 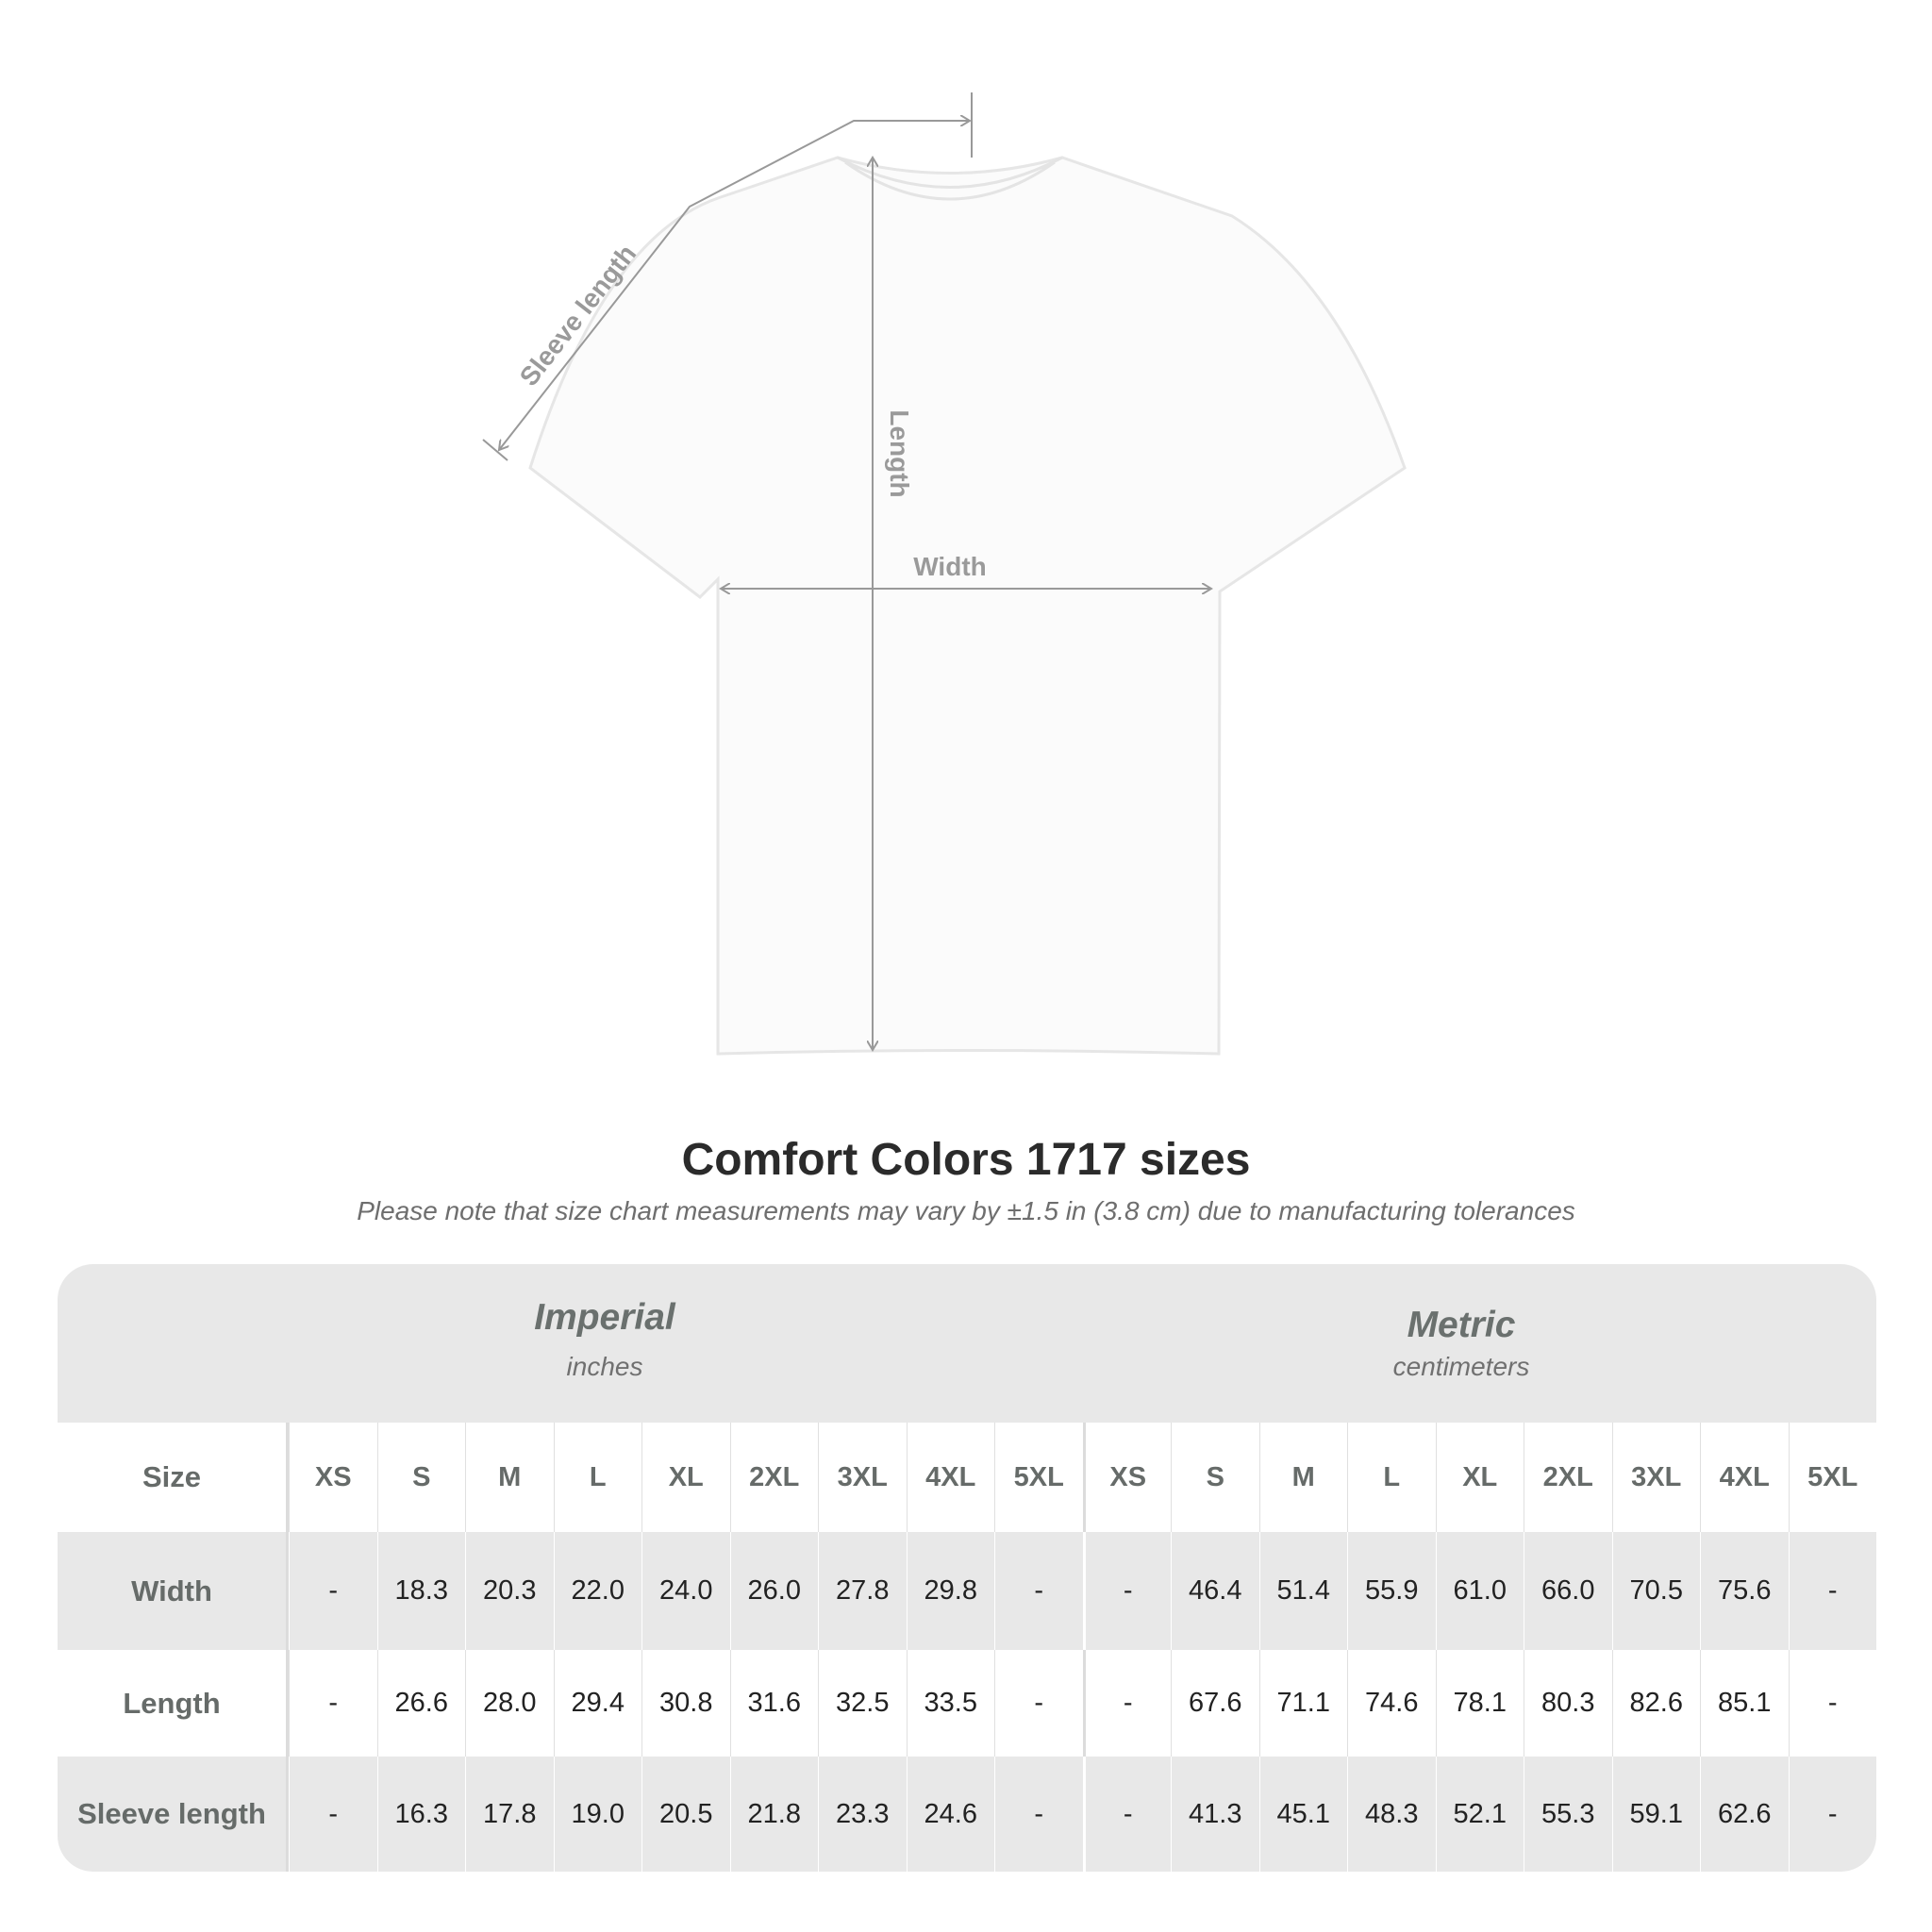 I want to click on metric-size-header: 3XL, so click(x=1656, y=1478).